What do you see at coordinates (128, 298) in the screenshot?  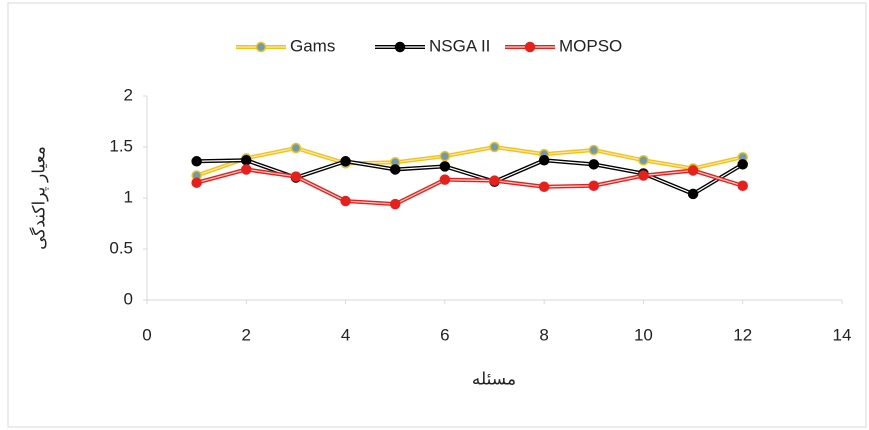 I see `y-tick-label: 0` at bounding box center [128, 298].